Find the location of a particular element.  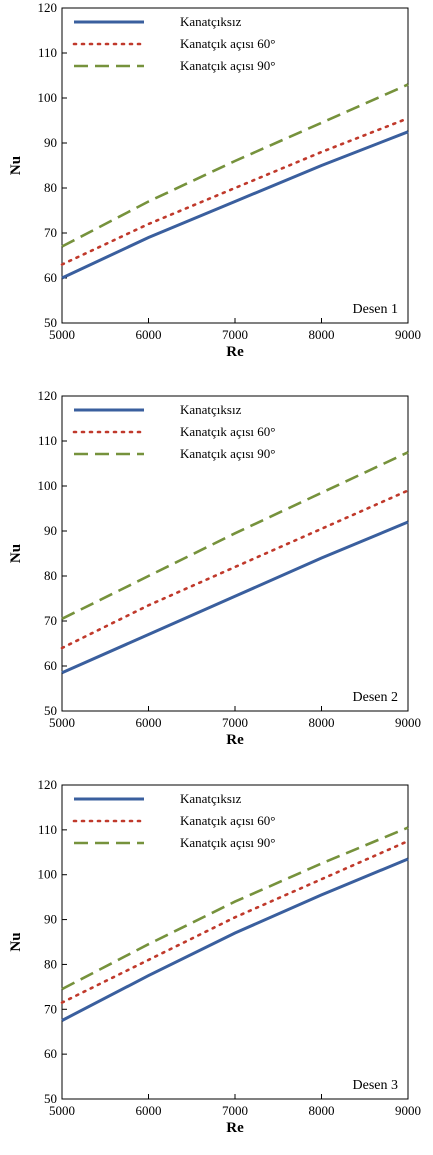

panel-annotation: Desen 2 is located at coordinates (376, 697).